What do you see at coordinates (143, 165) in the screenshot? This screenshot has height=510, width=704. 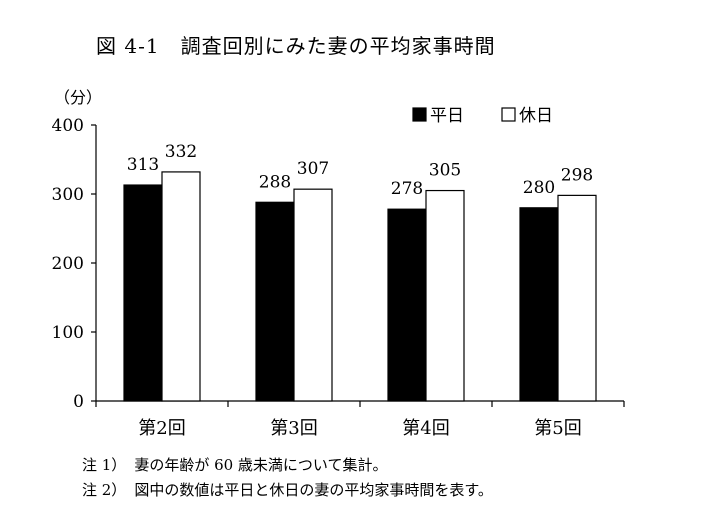 I see `data-label: 313` at bounding box center [143, 165].